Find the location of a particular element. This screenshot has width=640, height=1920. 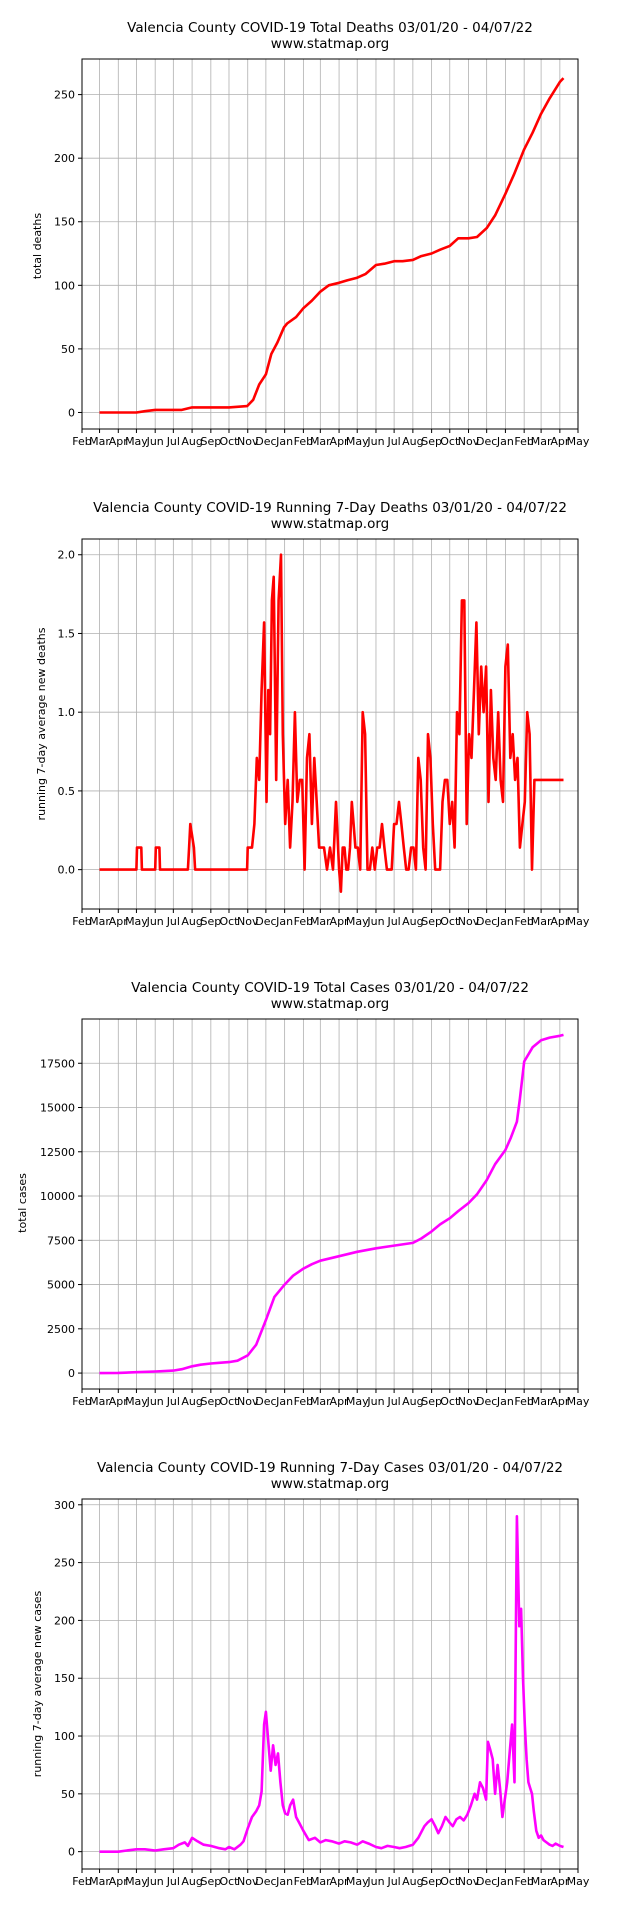

y-tick-label: 50 is located at coordinates (68, 349).